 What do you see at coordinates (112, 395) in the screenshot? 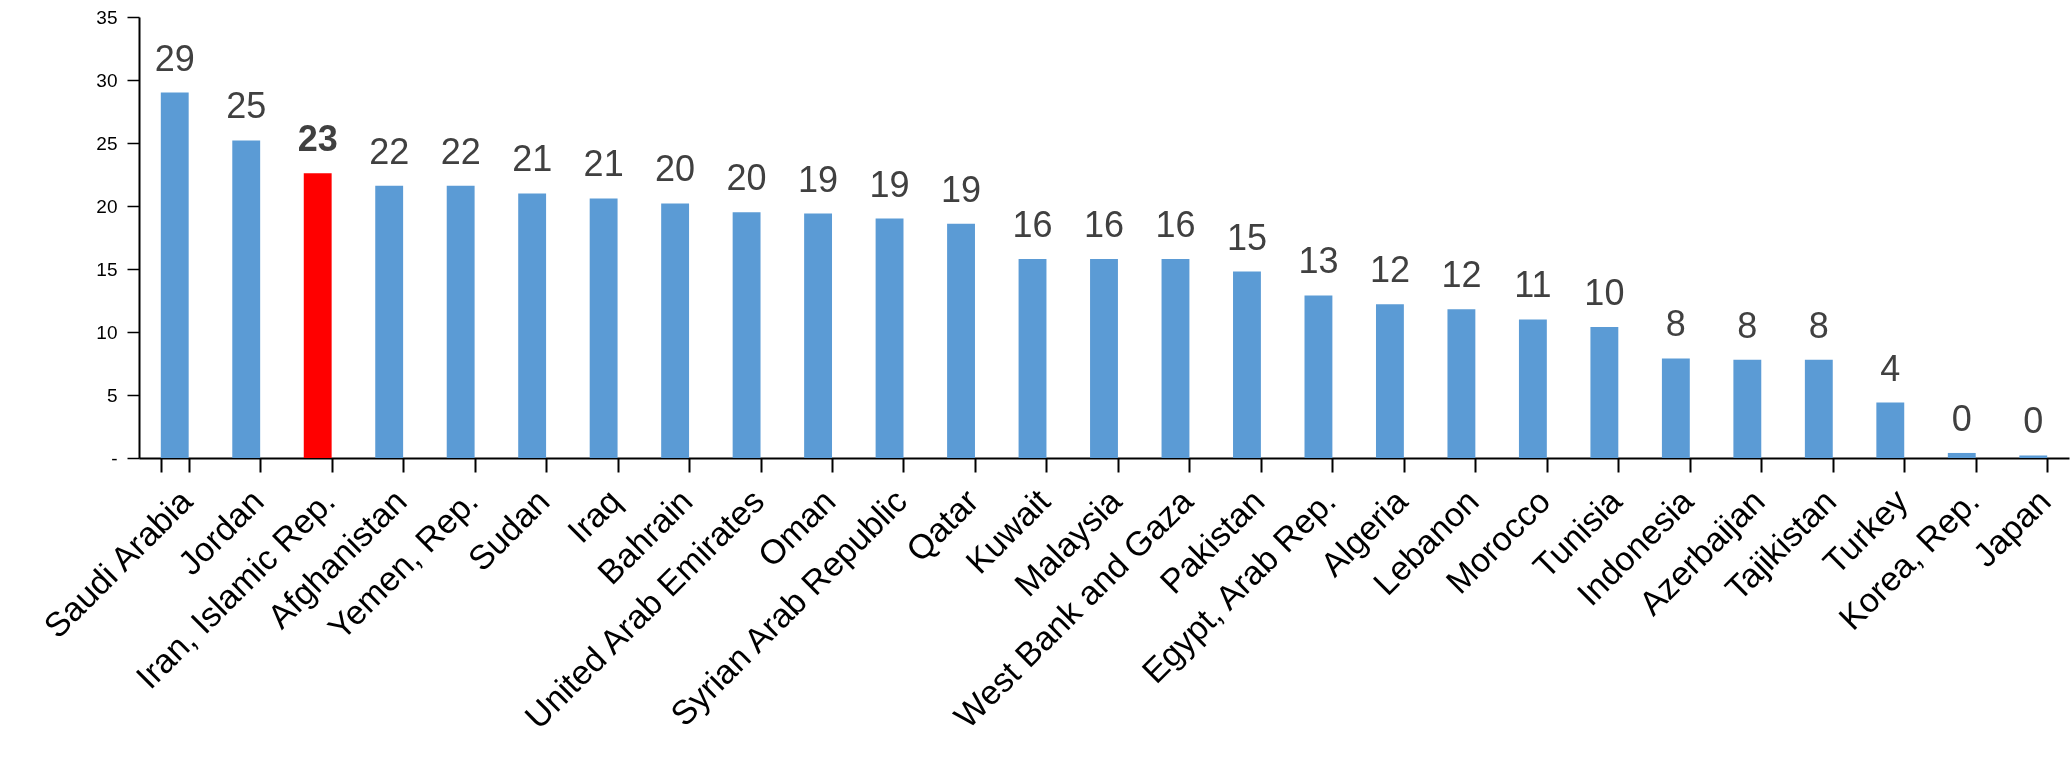
I see `y-tick-label: 5` at bounding box center [112, 395].